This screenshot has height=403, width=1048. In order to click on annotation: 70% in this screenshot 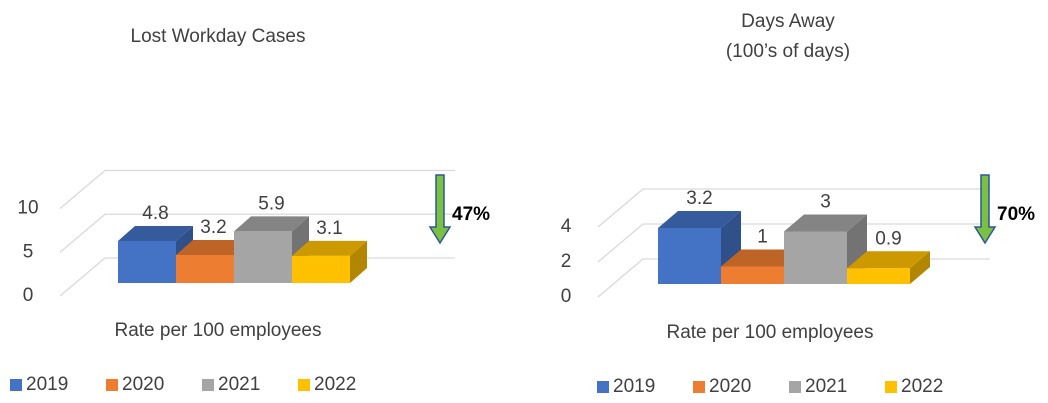, I will do `click(1016, 214)`.